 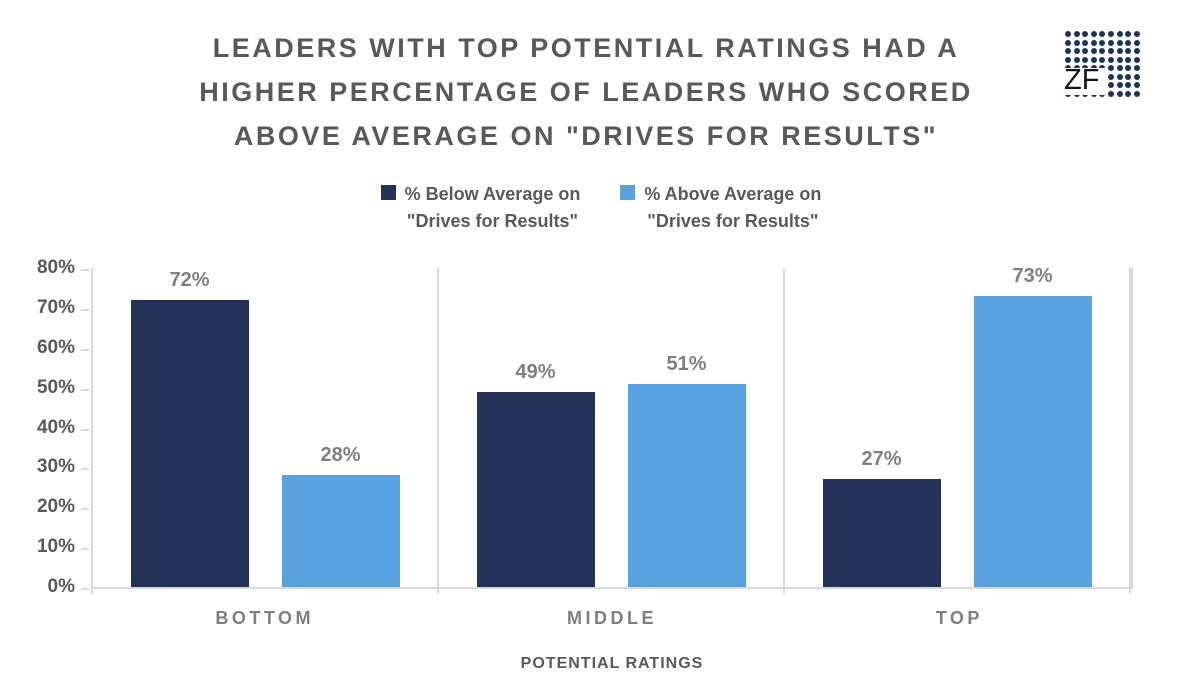 I want to click on legend-item-above-average: % Above Average on "Drives for Results", so click(x=720, y=208).